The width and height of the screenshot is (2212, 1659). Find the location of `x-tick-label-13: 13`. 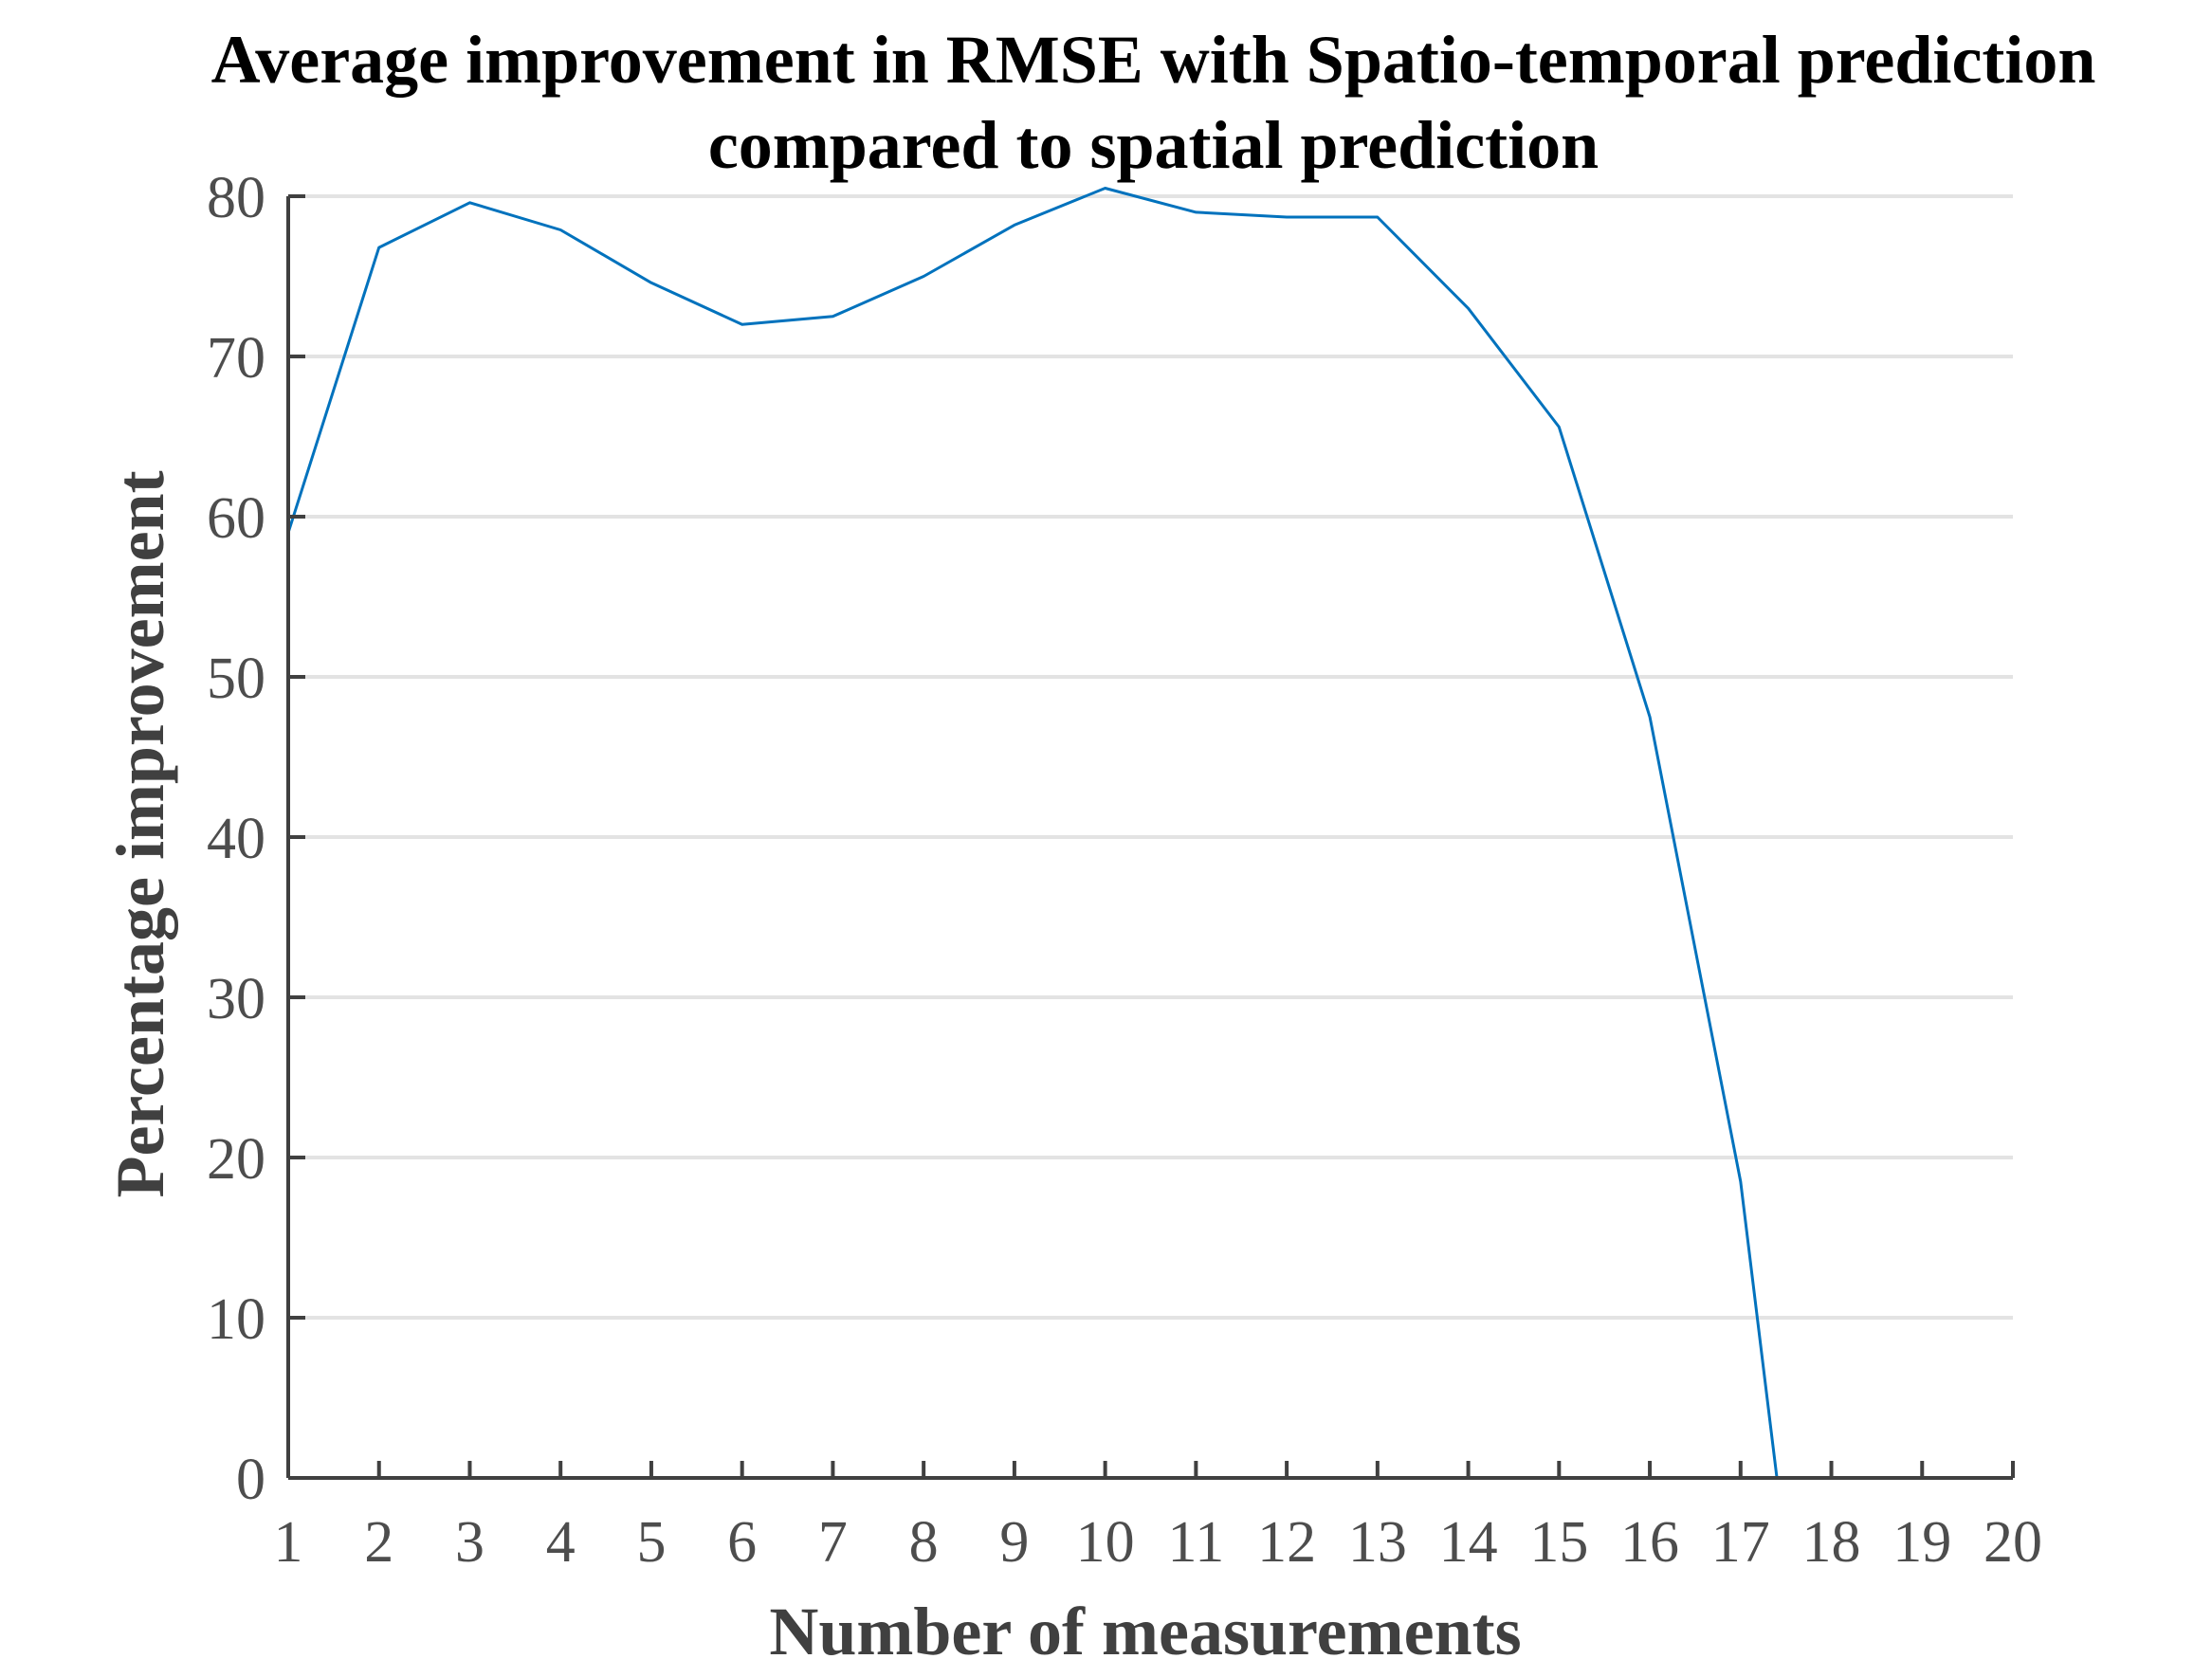

x-tick-label-13: 13 is located at coordinates (1377, 1542).